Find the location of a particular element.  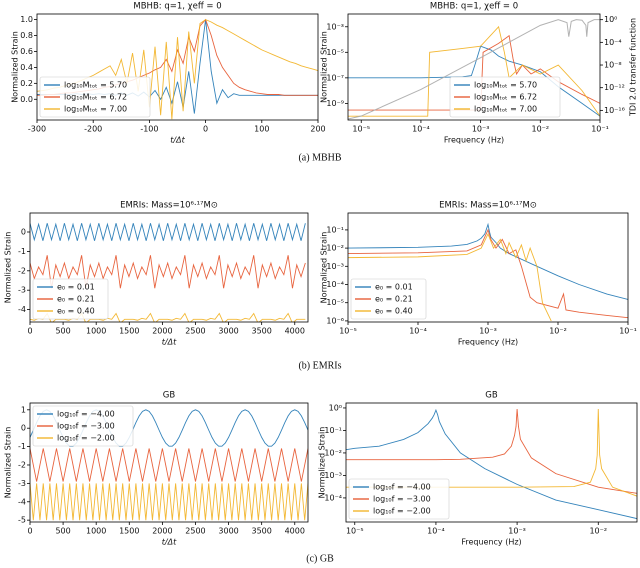

chart-title: EMRIs: Mass=10⁶·¹⁷M⊙ is located at coordinates (169, 206).